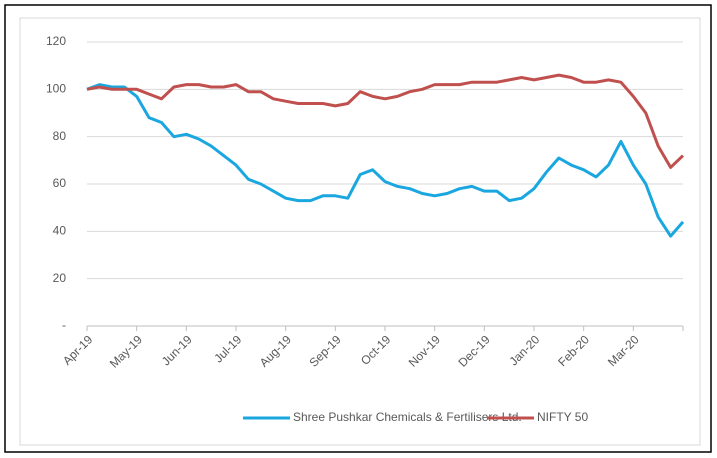 This screenshot has width=717, height=458. What do you see at coordinates (525, 350) in the screenshot?
I see `x-tick-label: Jan-20` at bounding box center [525, 350].